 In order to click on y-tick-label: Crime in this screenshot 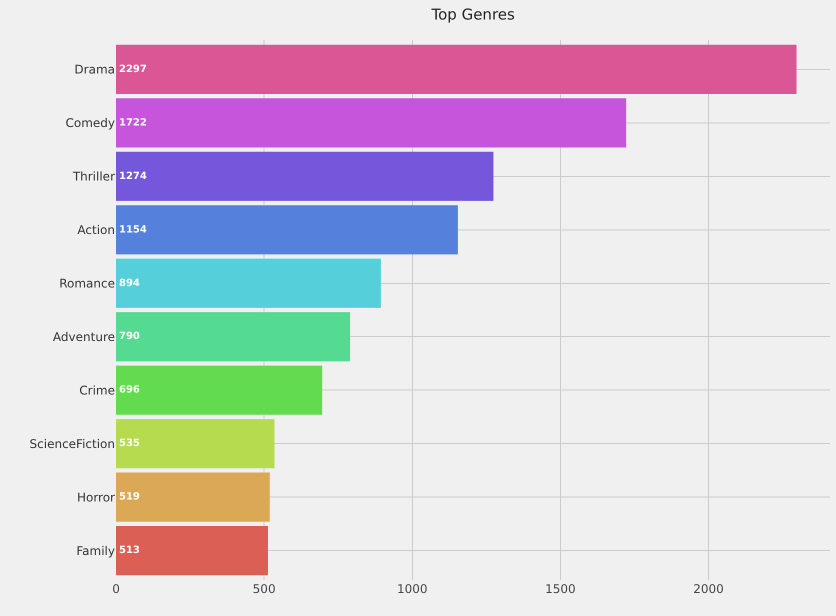, I will do `click(97, 390)`.